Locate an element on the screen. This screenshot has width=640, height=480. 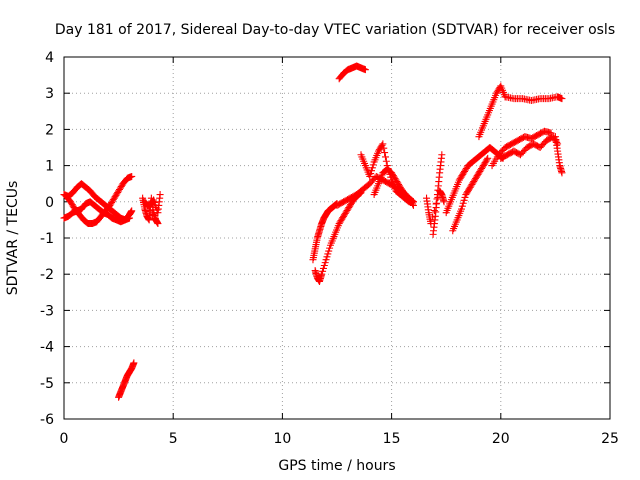
y-tick-label: 4 is located at coordinates (49, 58).